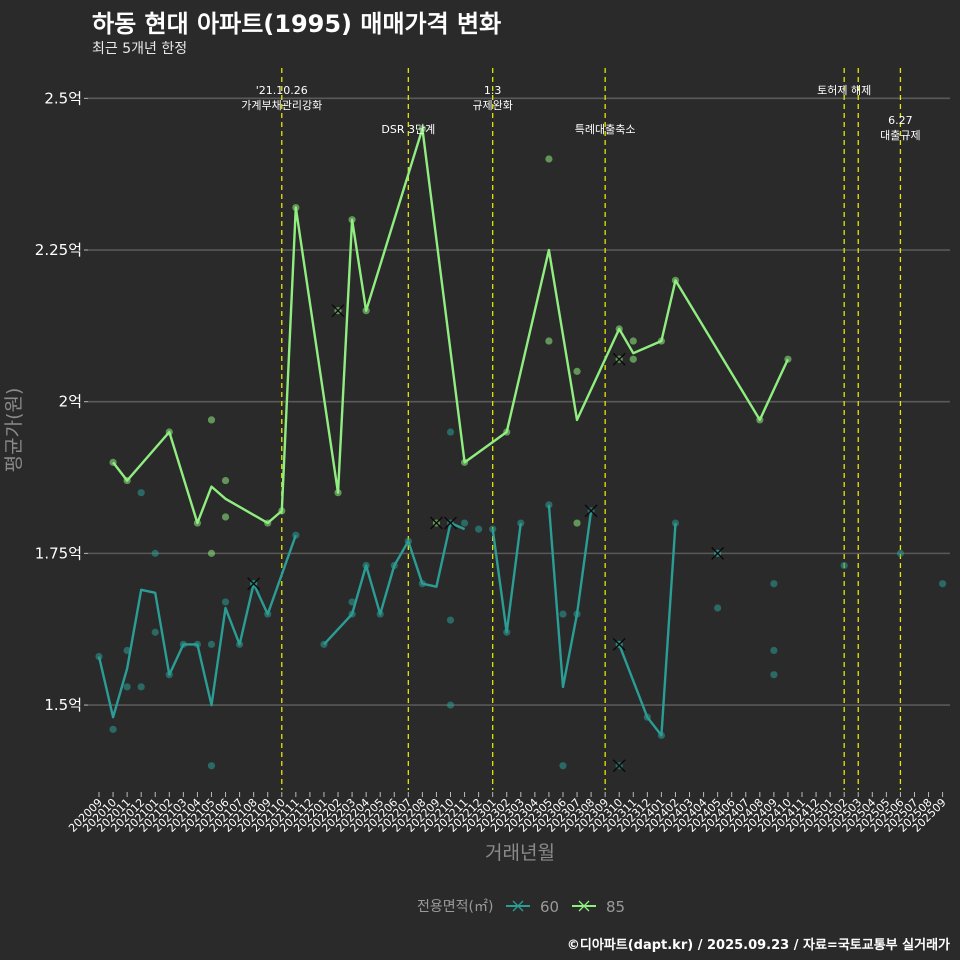 This screenshot has height=960, width=960. What do you see at coordinates (297, 24) in the screenshot?
I see `chart-title: 하동 현대 아파트(1995) 매매가격 변화` at bounding box center [297, 24].